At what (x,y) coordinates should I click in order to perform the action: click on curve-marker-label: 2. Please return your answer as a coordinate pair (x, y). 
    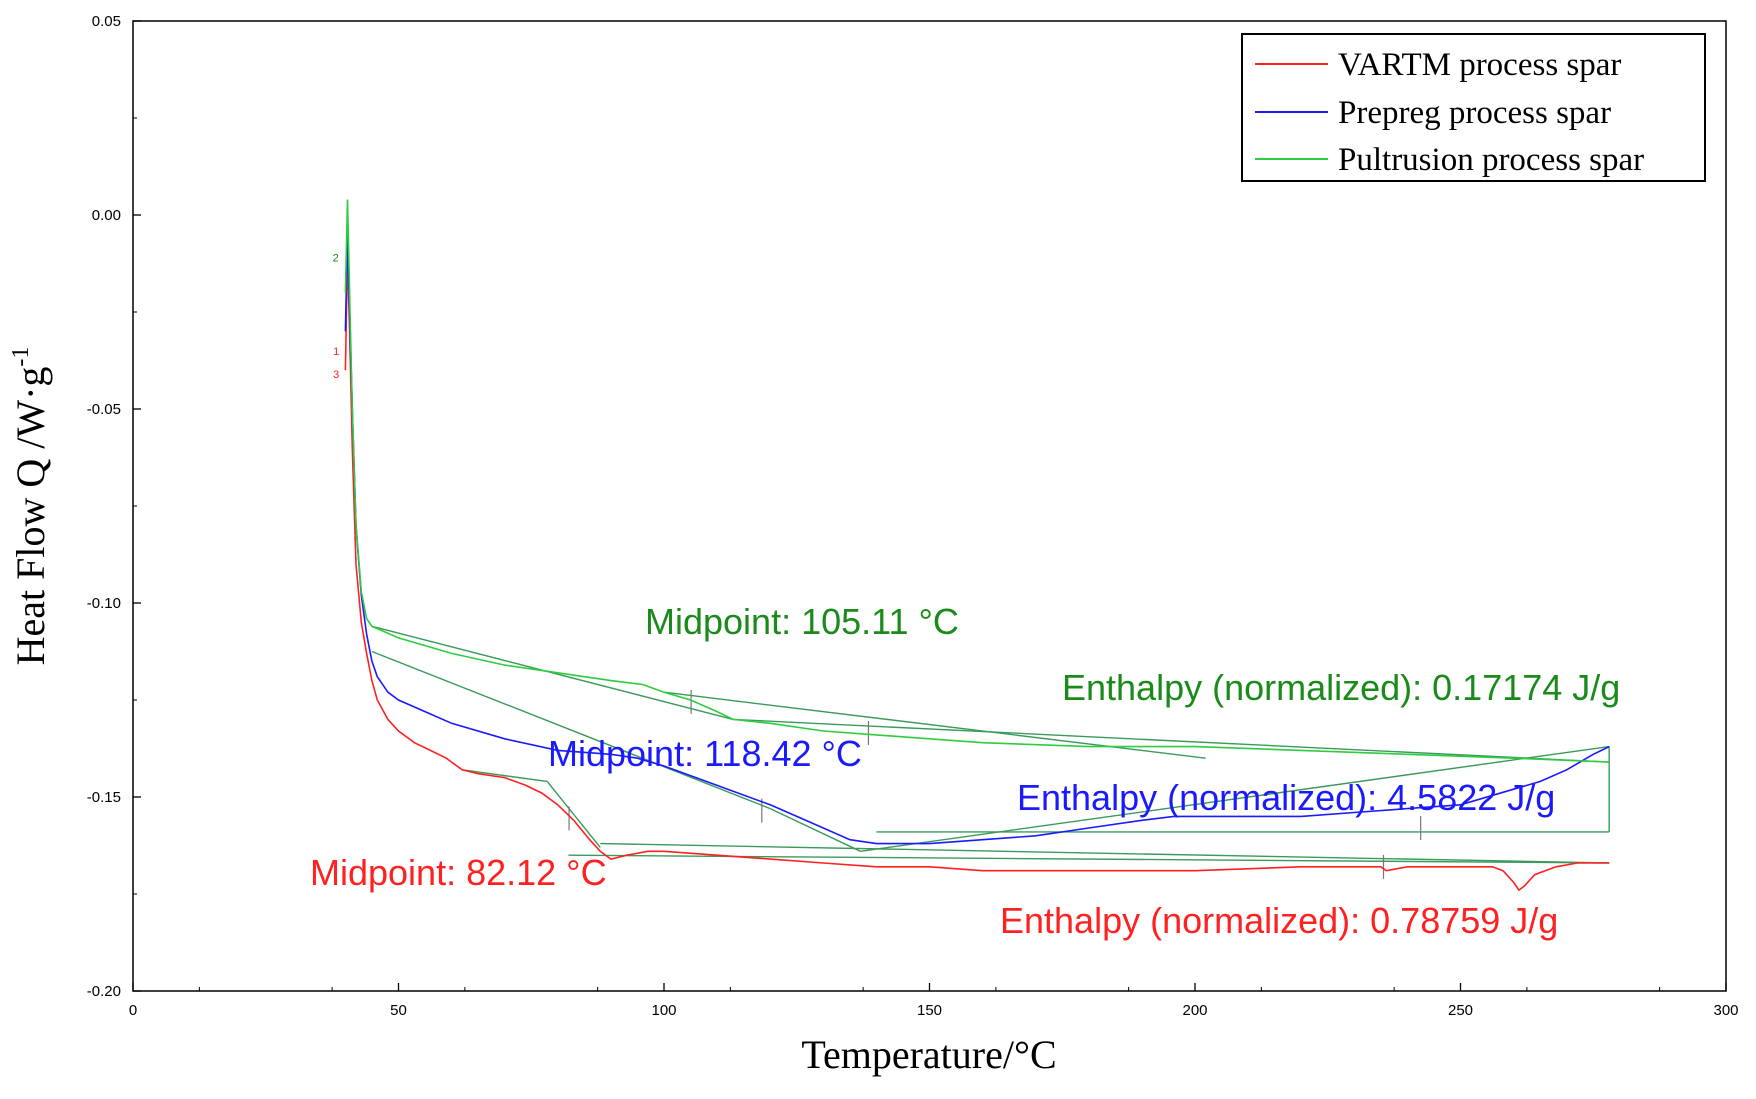
    Looking at the image, I should click on (336, 259).